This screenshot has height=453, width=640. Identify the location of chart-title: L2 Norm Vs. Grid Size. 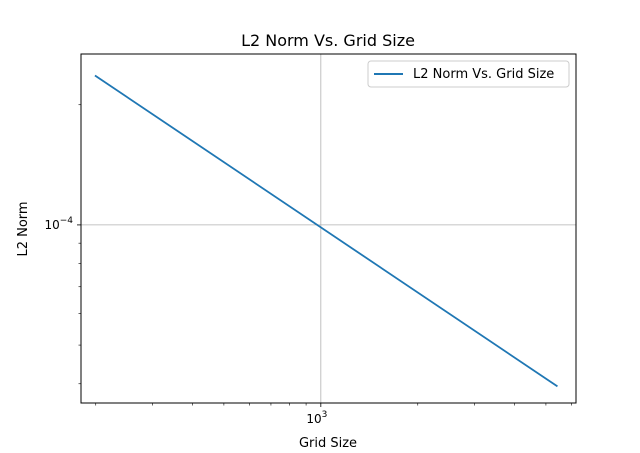
(328, 40).